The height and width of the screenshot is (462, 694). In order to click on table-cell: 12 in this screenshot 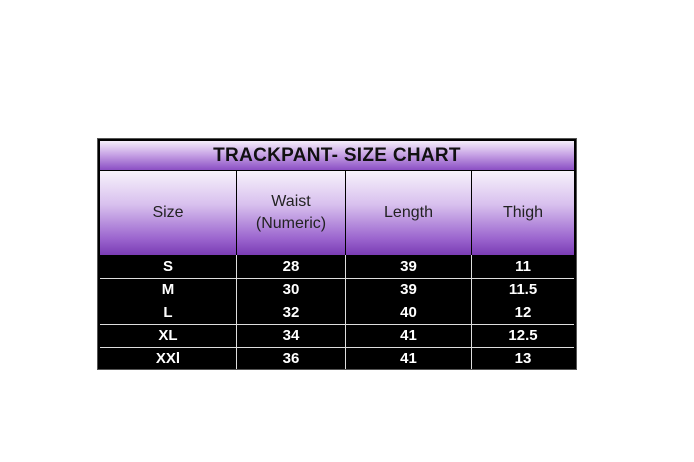, I will do `click(523, 312)`.